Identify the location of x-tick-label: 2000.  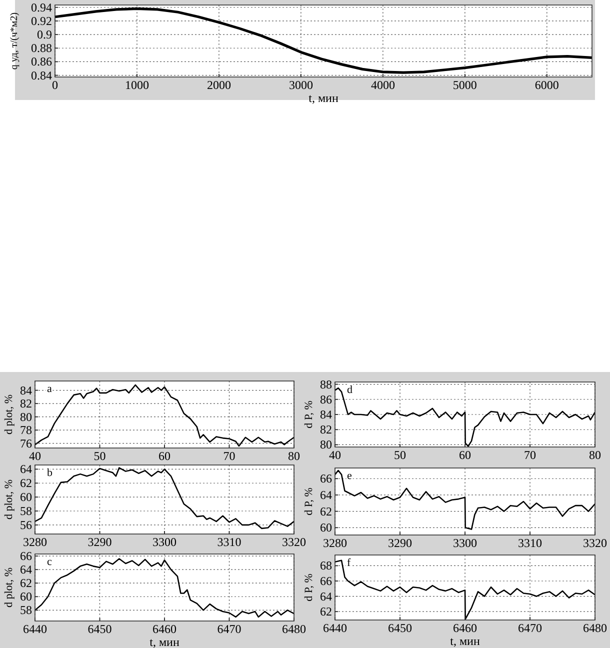
(218, 85).